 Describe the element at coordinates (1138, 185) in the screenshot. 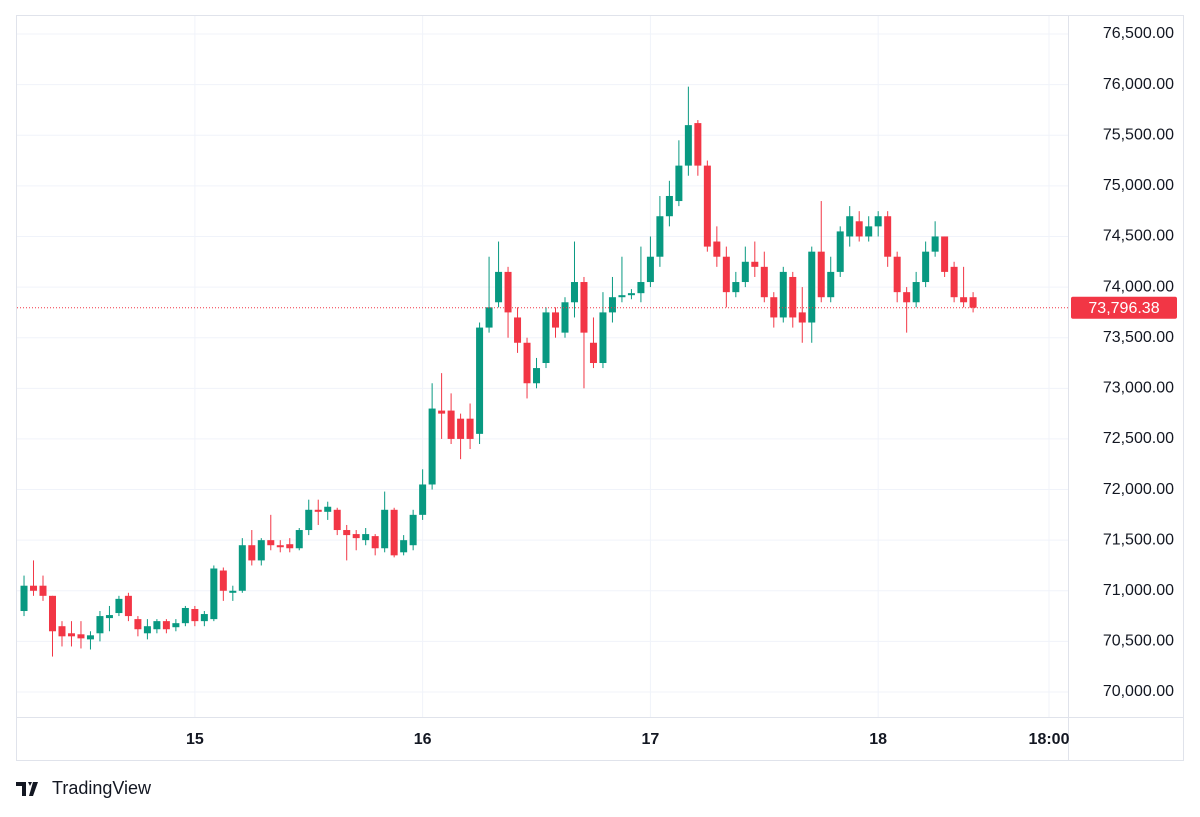

I see `y-tick-label: 75,000.00` at that location.